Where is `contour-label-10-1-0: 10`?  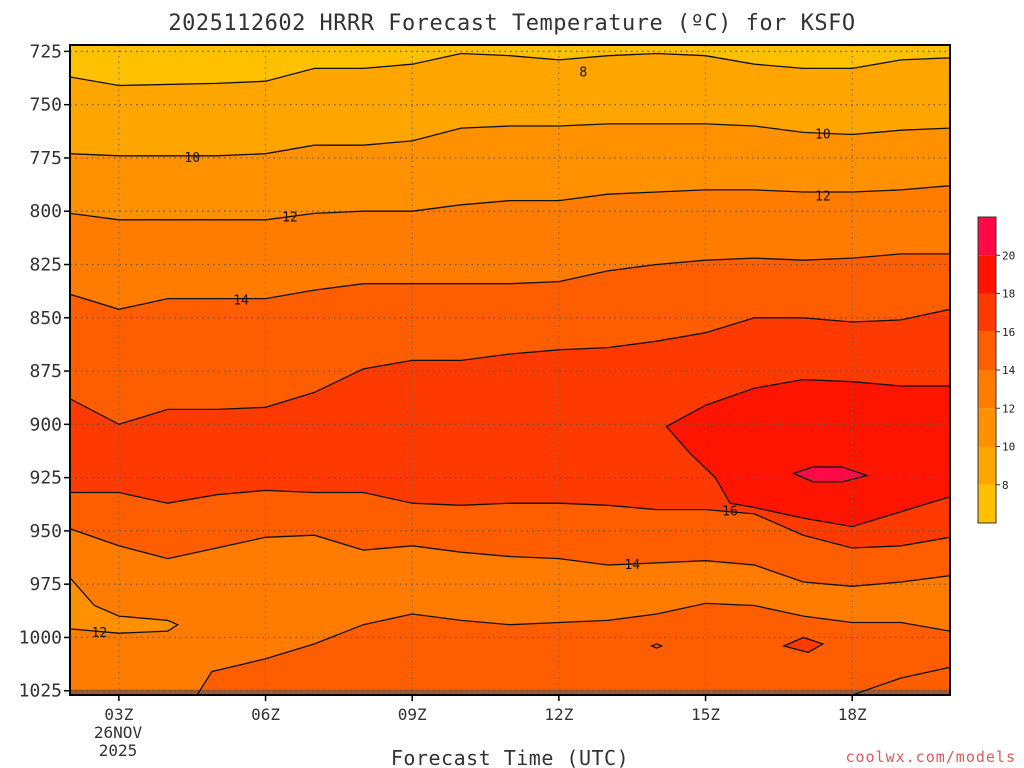
contour-label-10-1-0: 10 is located at coordinates (192, 158).